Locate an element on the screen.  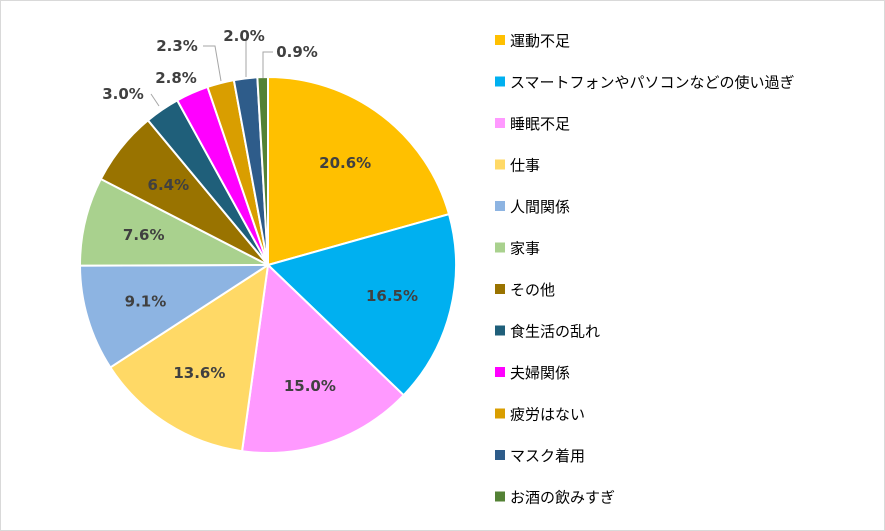
legend-label-4: 仕事 is located at coordinates (525, 166).